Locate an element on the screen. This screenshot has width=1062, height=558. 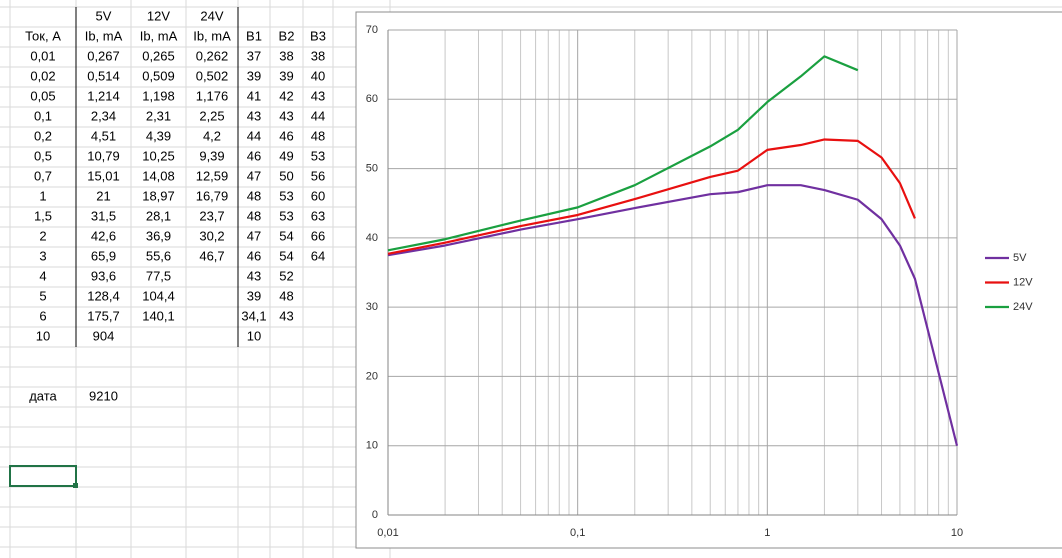
cell-text: 0,267 is located at coordinates (103, 55).